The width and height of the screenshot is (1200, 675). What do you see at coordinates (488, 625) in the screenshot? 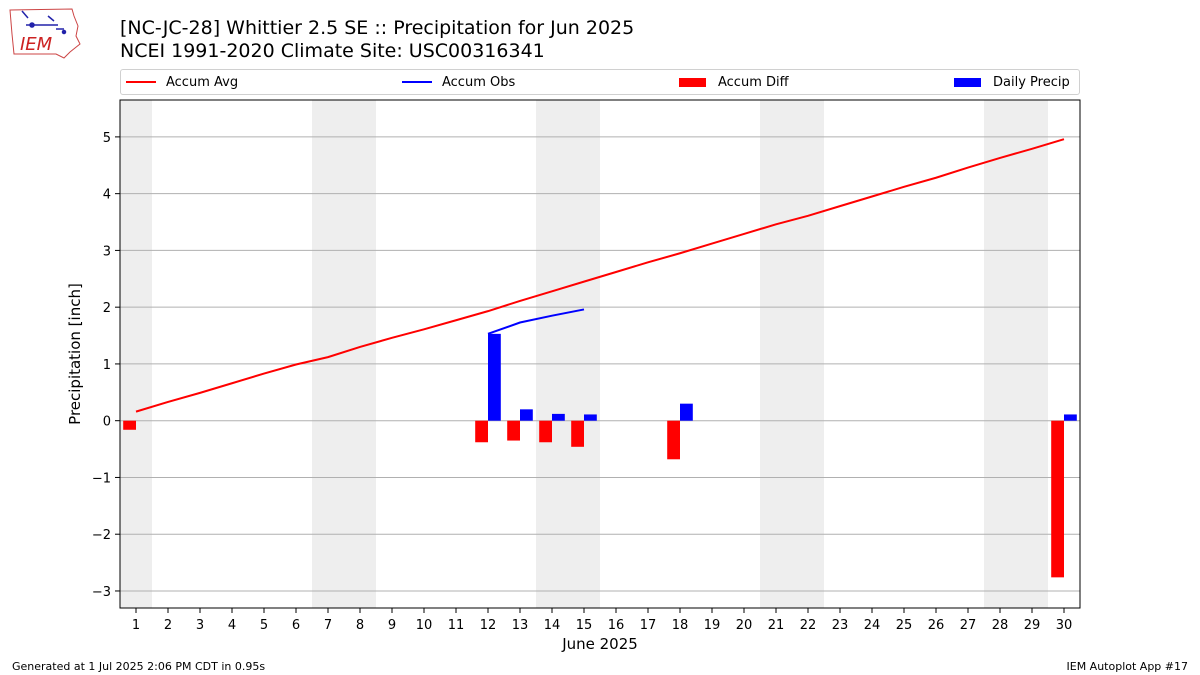
I see `x-tick-label: 12` at bounding box center [488, 625].